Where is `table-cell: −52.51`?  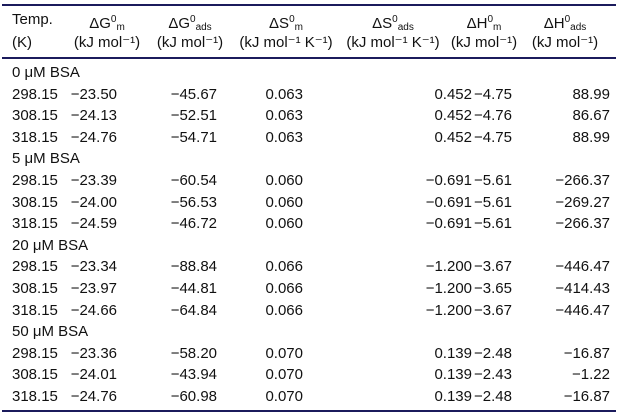
table-cell: −52.51 is located at coordinates (193, 116).